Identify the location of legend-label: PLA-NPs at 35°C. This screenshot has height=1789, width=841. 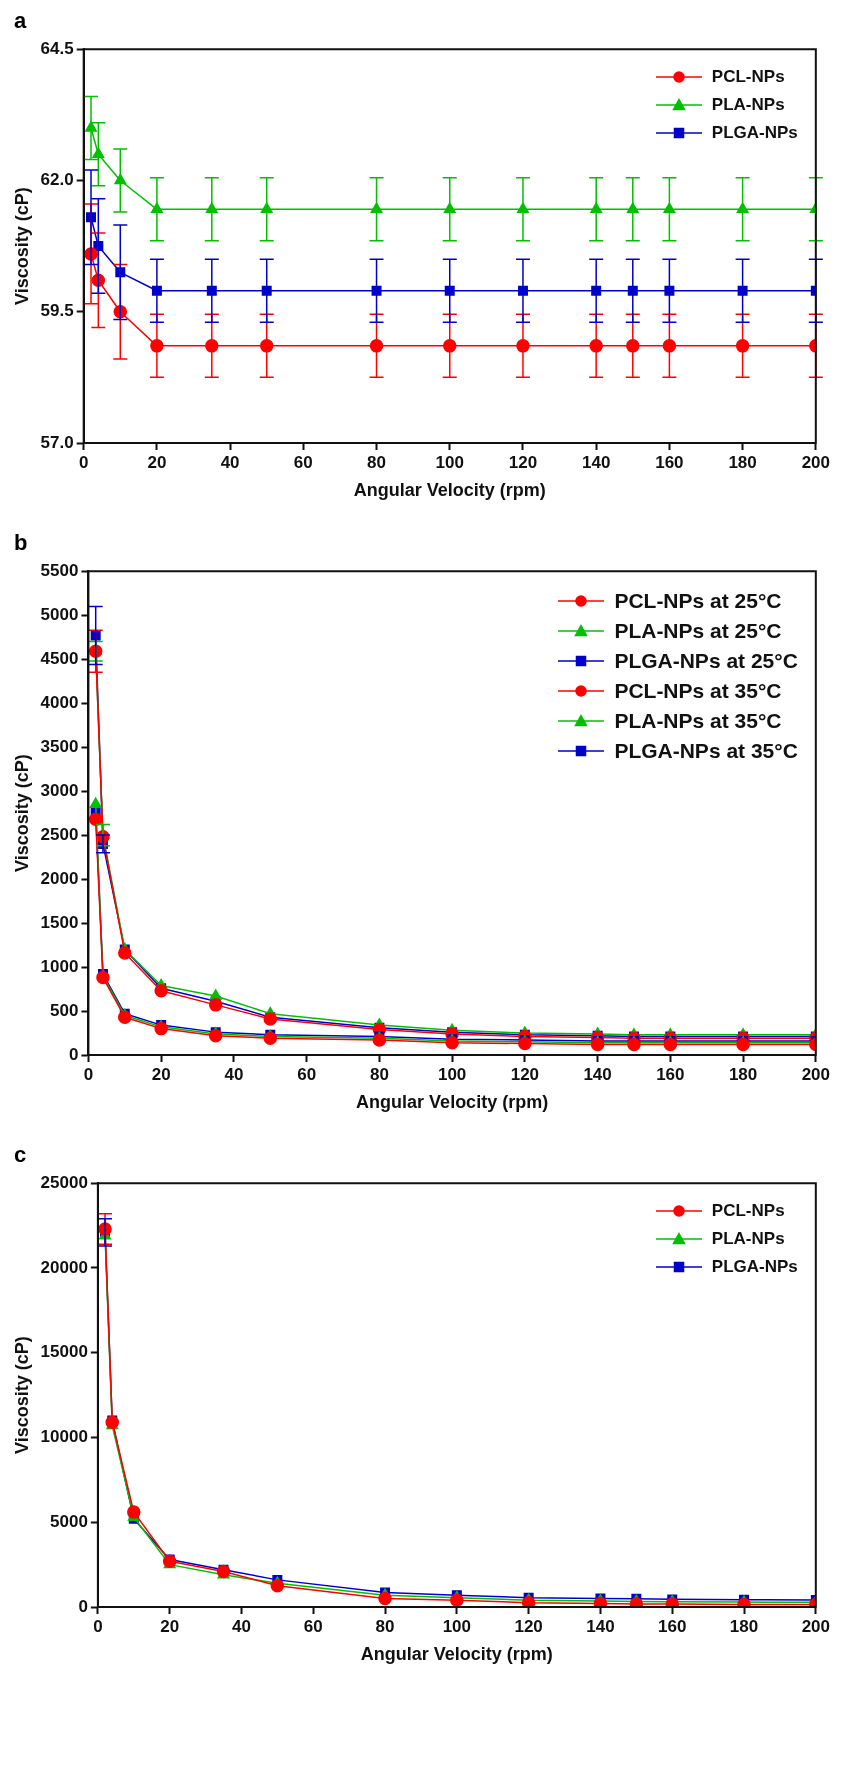
(698, 721).